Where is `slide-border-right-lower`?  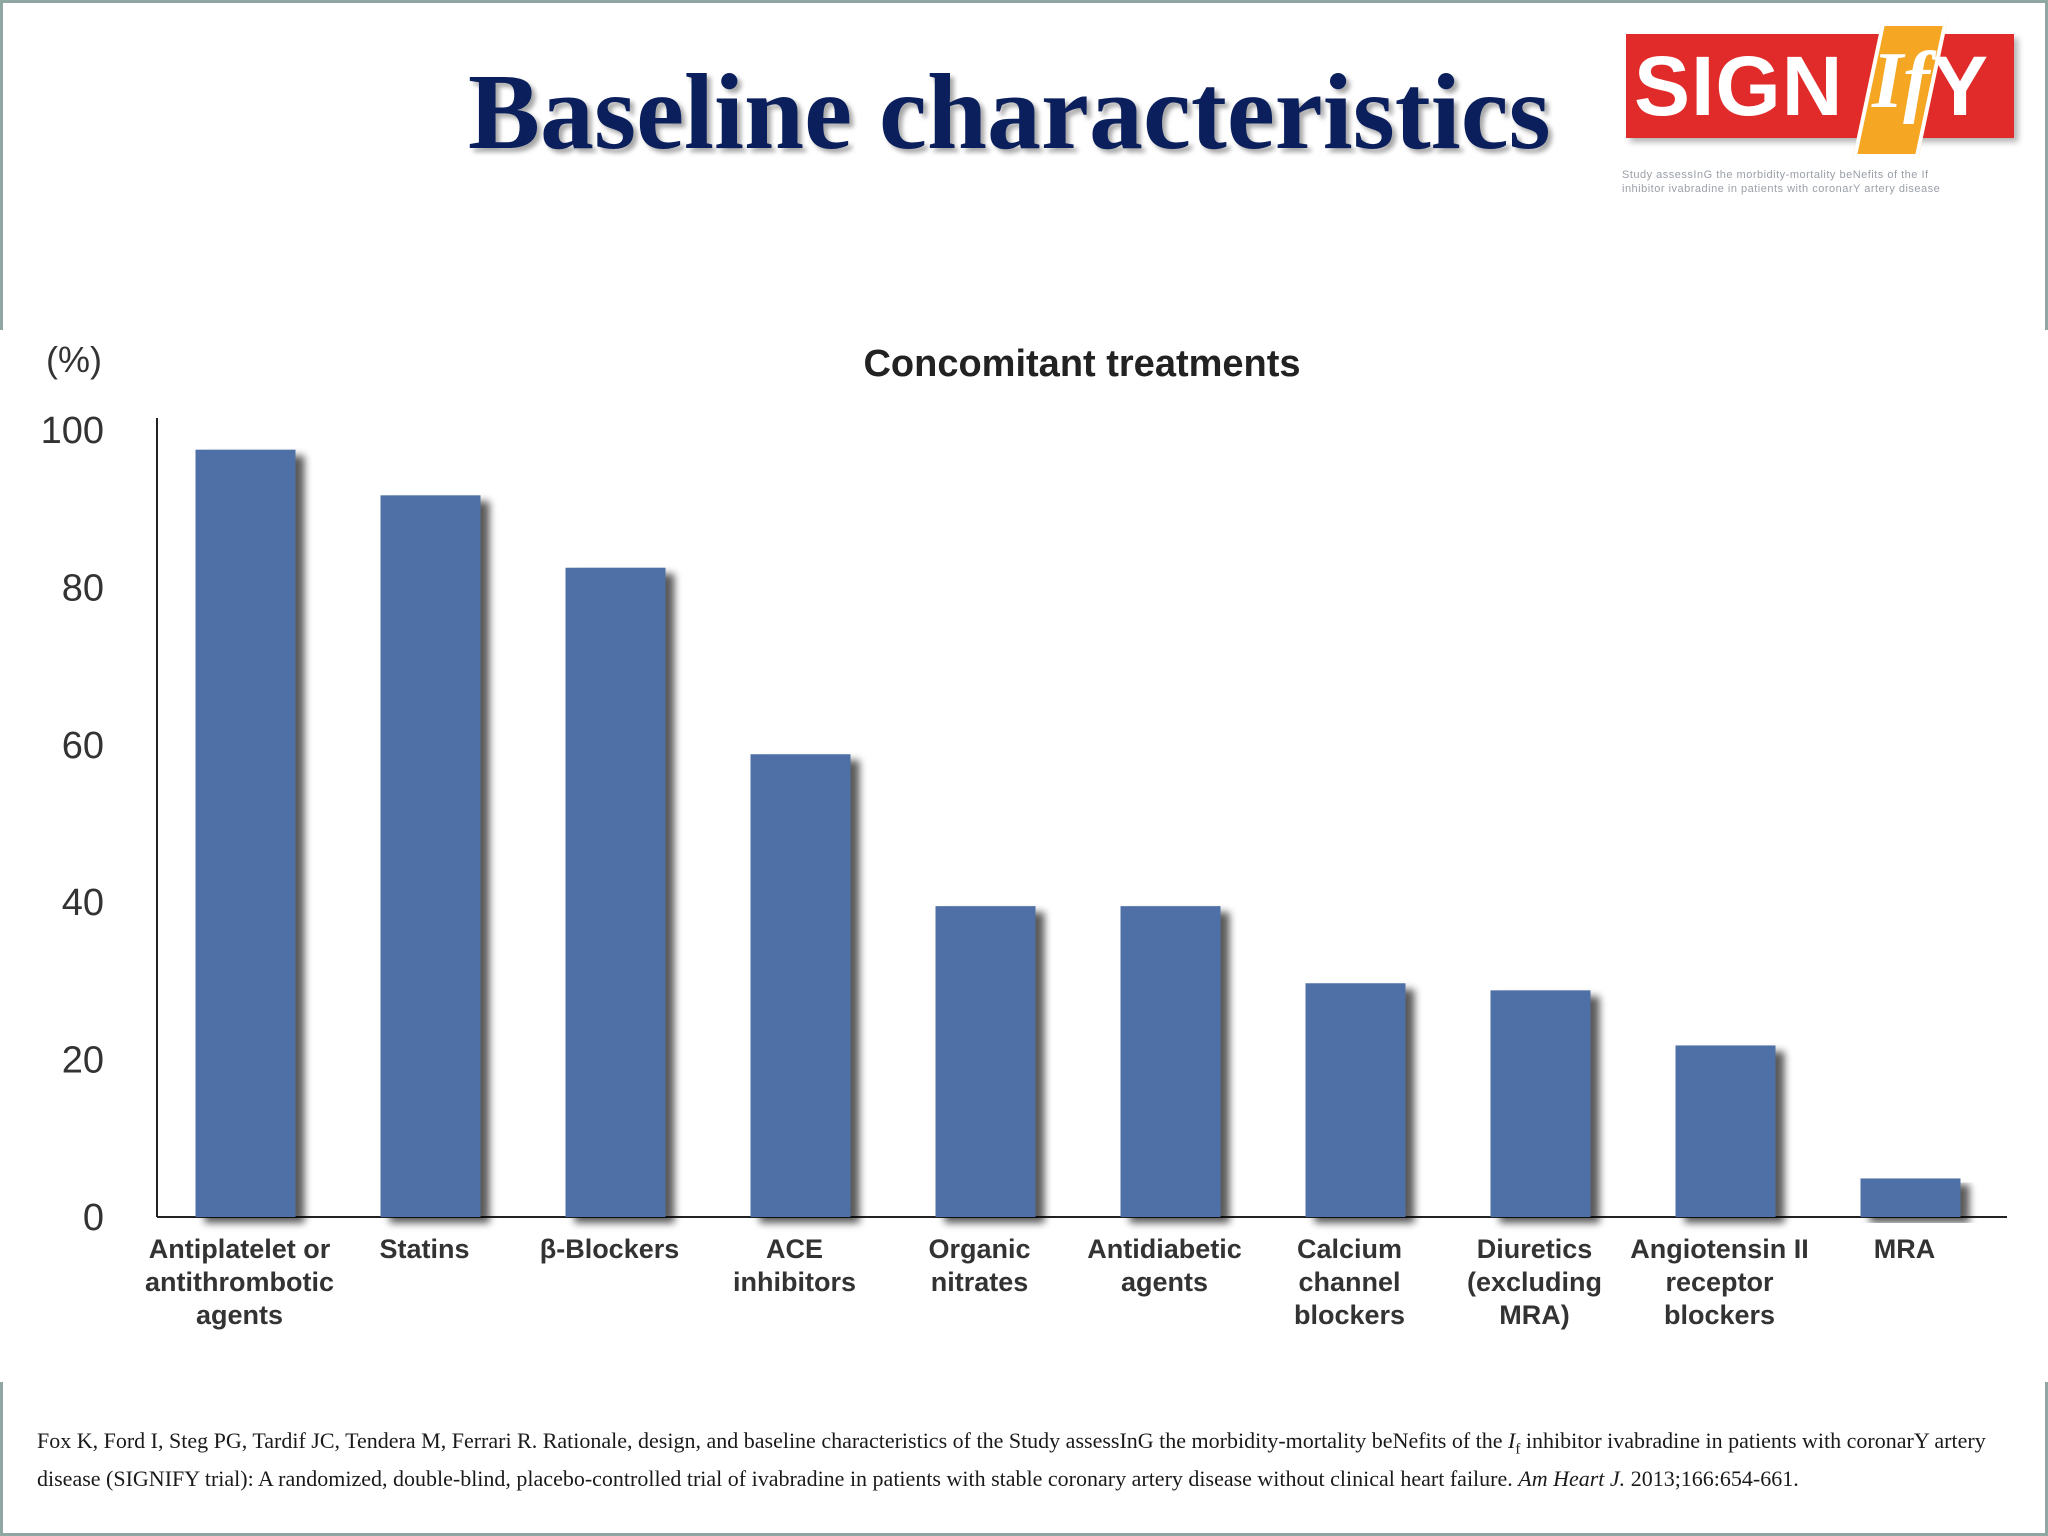
slide-border-right-lower is located at coordinates (2046, 1459).